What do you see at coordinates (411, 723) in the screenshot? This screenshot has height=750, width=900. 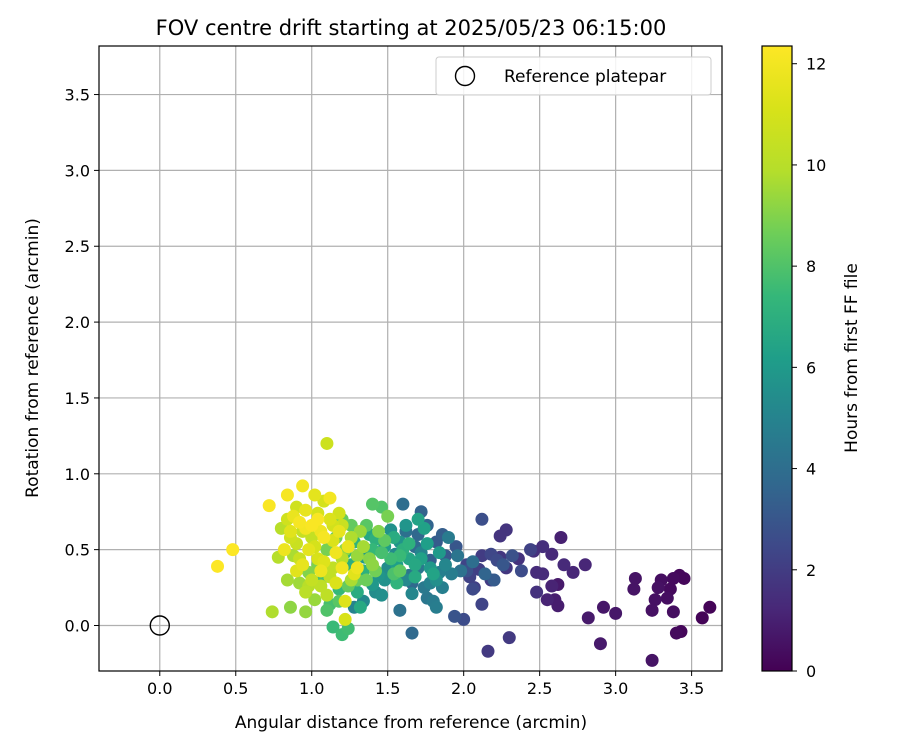 I see `x-axis-label: Angular distance from reference (arcmin)` at bounding box center [411, 723].